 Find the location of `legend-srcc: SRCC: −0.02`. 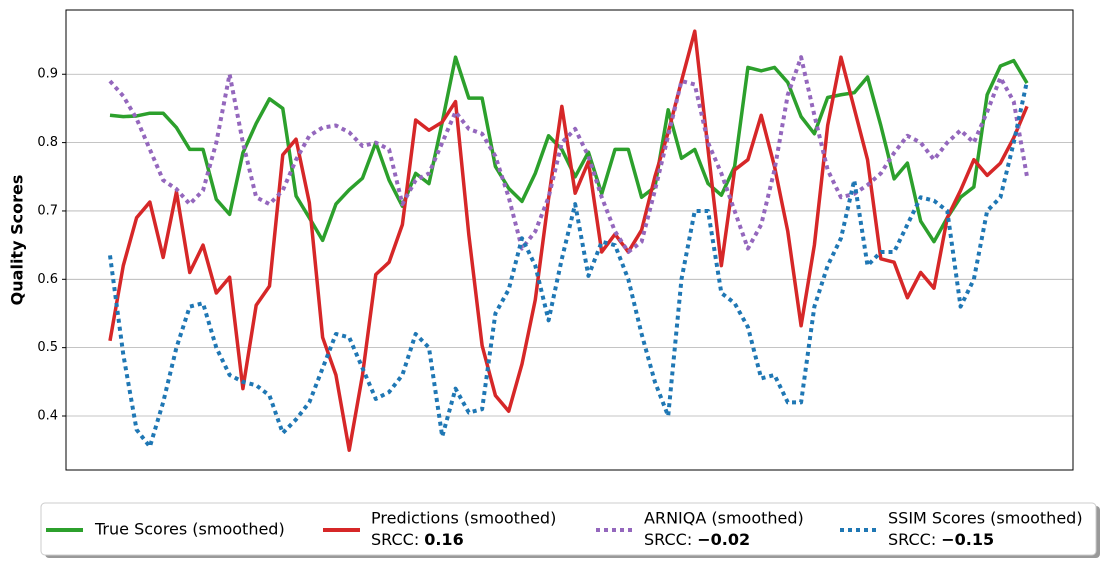

legend-srcc: SRCC: −0.02 is located at coordinates (697, 539).